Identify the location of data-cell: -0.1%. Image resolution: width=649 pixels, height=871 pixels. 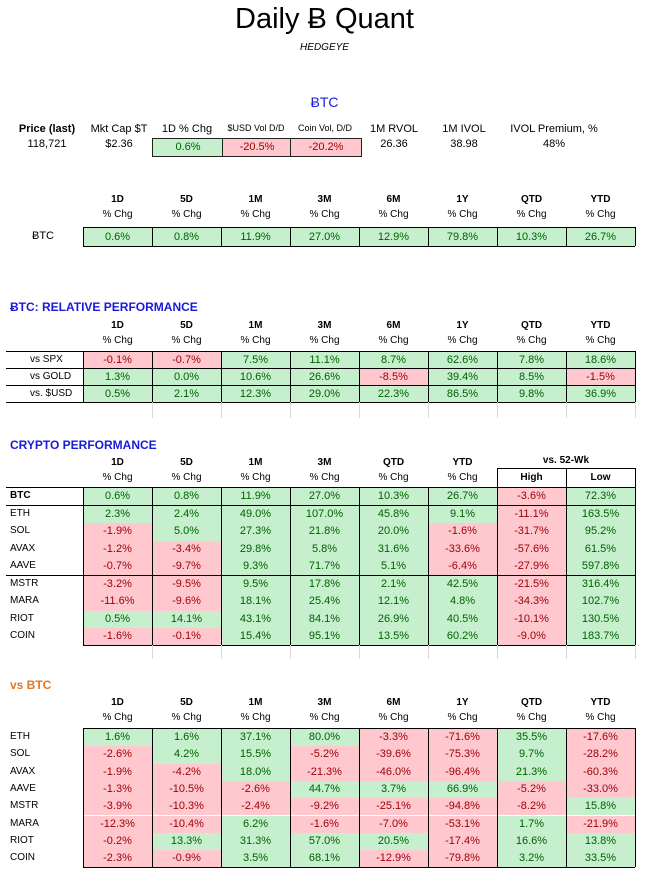
(117, 360).